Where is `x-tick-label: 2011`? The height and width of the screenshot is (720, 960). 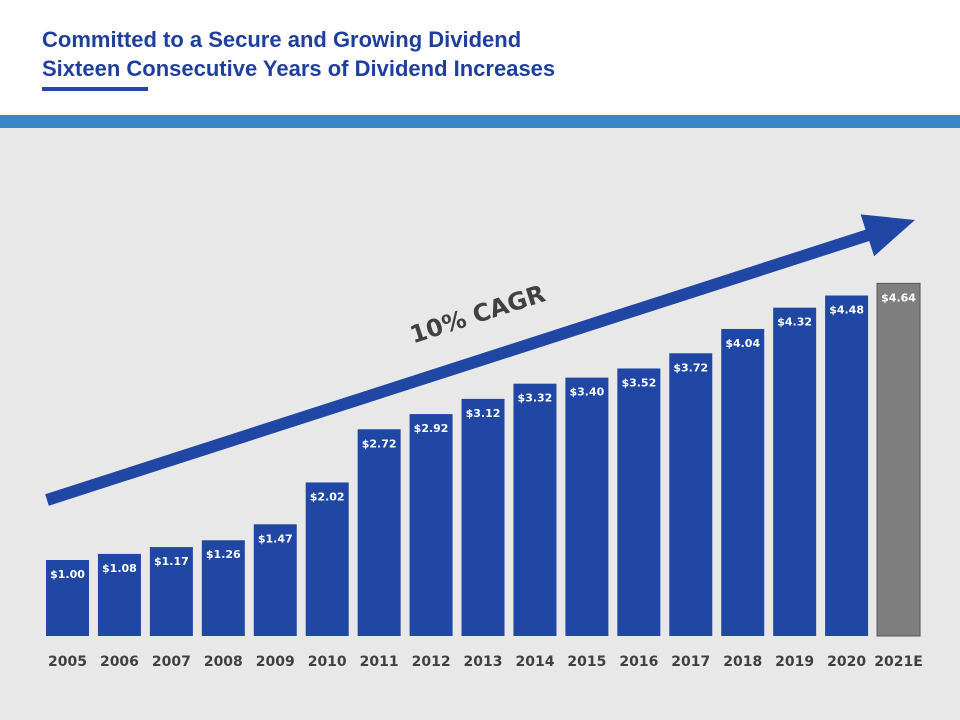 x-tick-label: 2011 is located at coordinates (379, 662).